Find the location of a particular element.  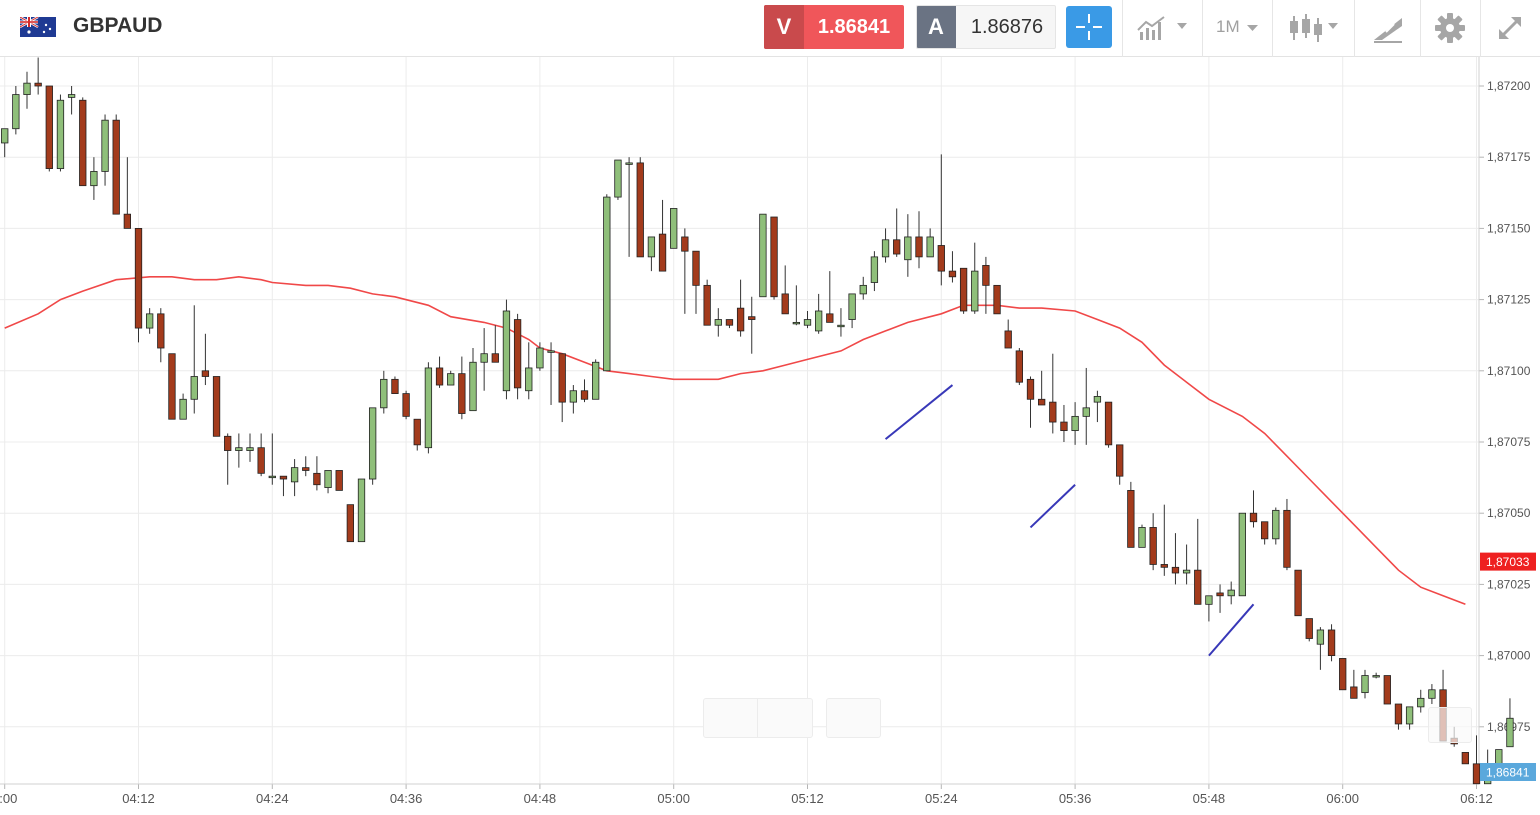

y-tick-label: 1,87050 is located at coordinates (1509, 513).